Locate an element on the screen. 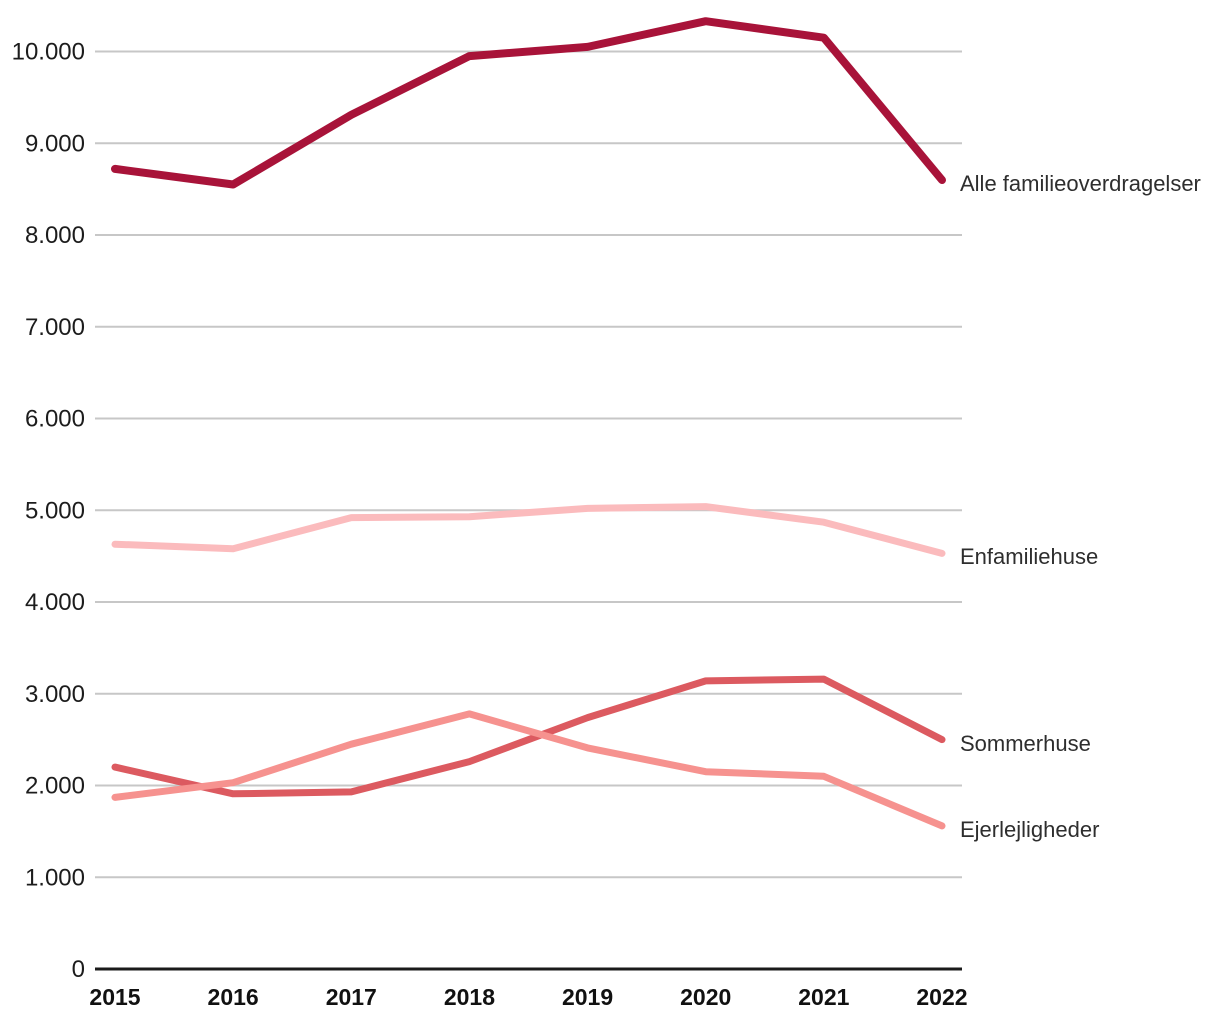 The width and height of the screenshot is (1220, 1020). y-axis-tick-label: 1.000 is located at coordinates (55, 877).